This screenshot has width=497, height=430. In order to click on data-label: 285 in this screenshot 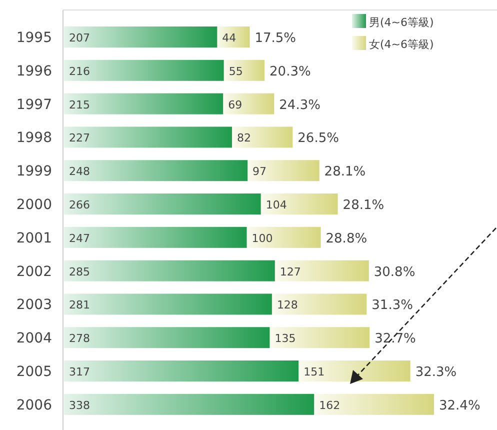, I will do `click(79, 271)`.